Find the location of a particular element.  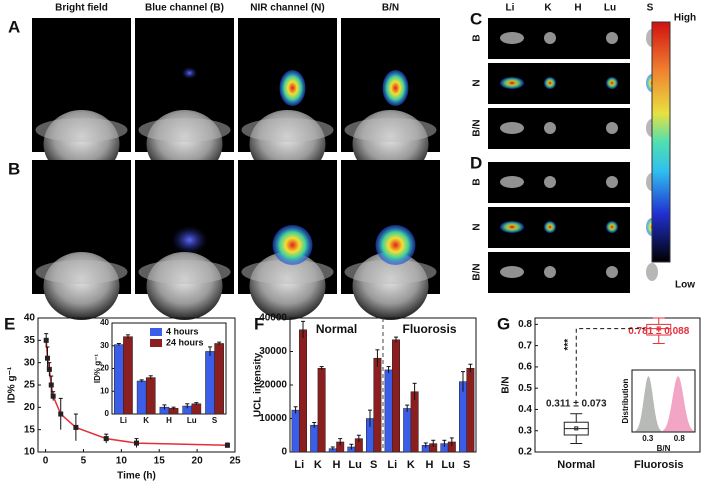

y-tick-label: 0 is located at coordinates (284, 452).